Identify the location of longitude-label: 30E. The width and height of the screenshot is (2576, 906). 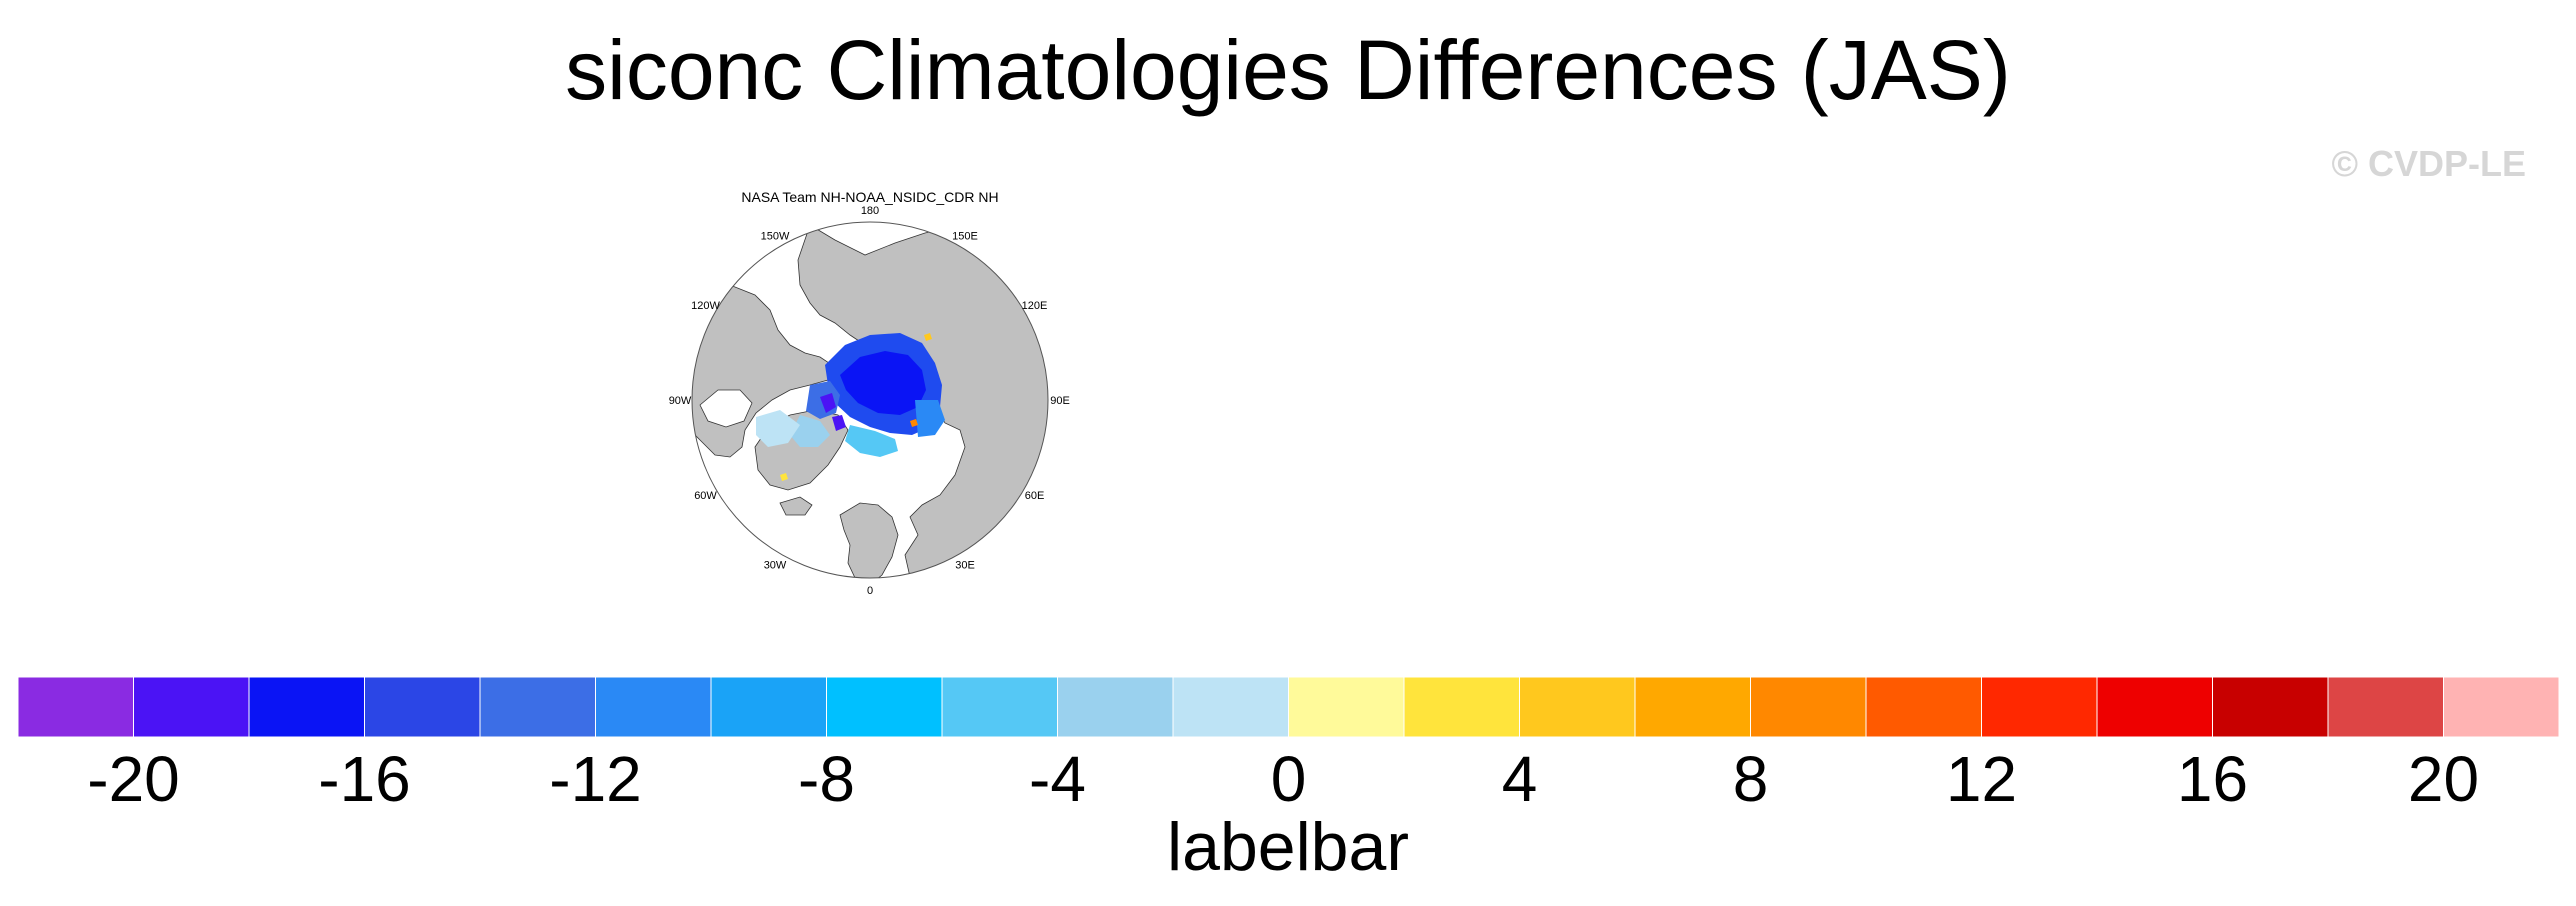
(965, 566).